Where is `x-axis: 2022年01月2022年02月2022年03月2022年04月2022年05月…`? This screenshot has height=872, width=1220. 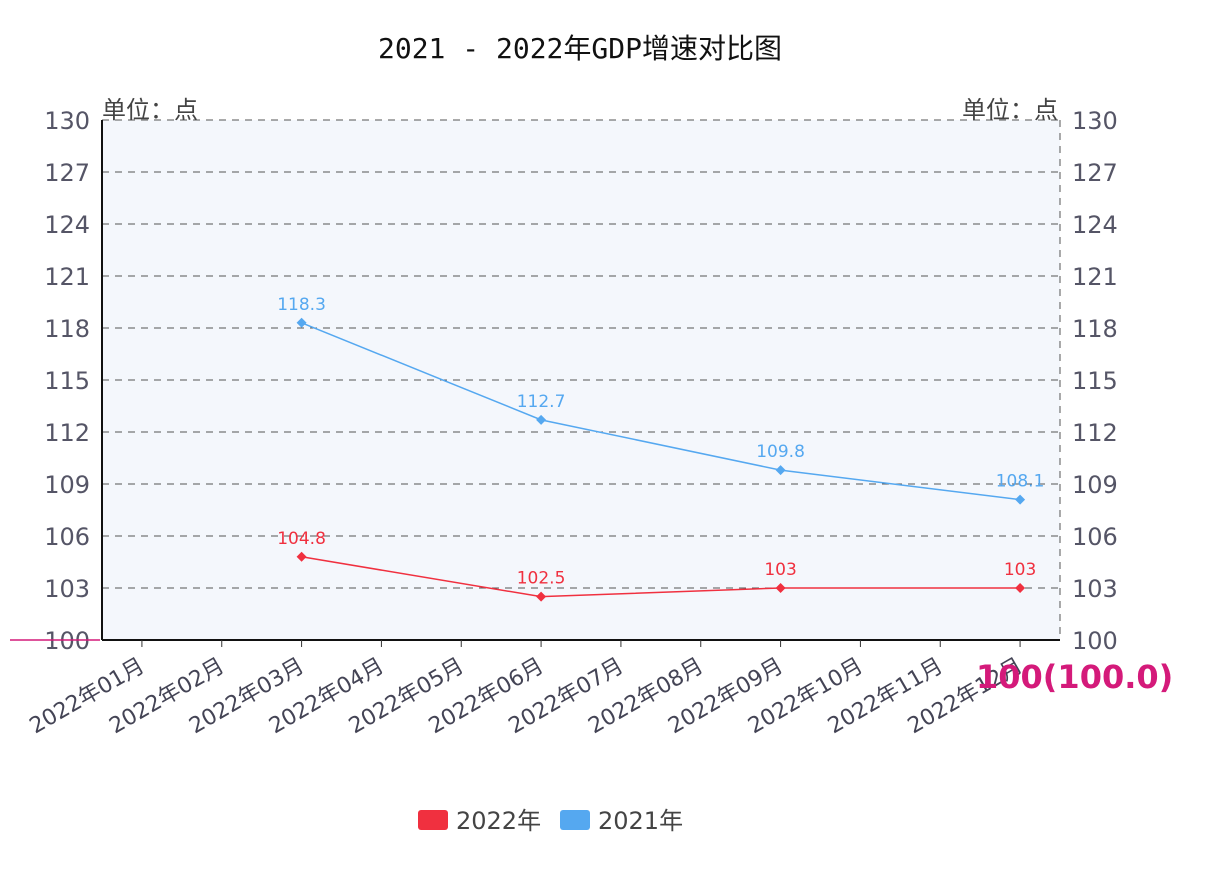 x-axis: 2022年01月2022年02月2022年03月2022年04月2022年05月… is located at coordinates (543, 689).